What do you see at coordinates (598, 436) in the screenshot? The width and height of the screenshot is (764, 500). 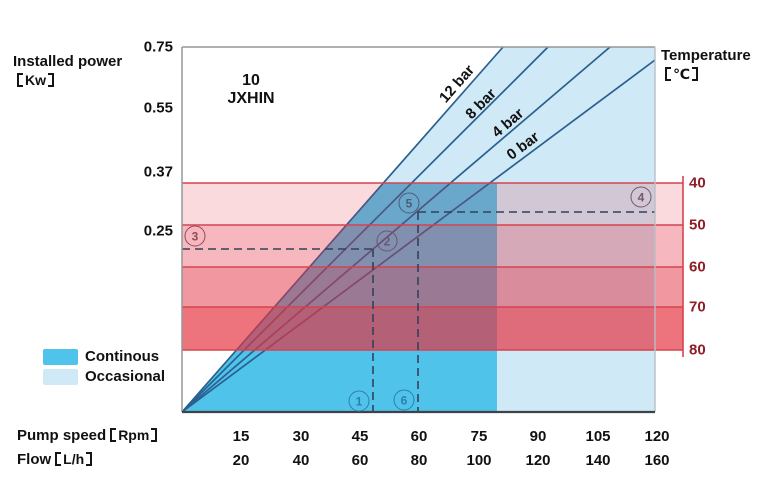 I see `pump-tick-105: 105` at bounding box center [598, 436].